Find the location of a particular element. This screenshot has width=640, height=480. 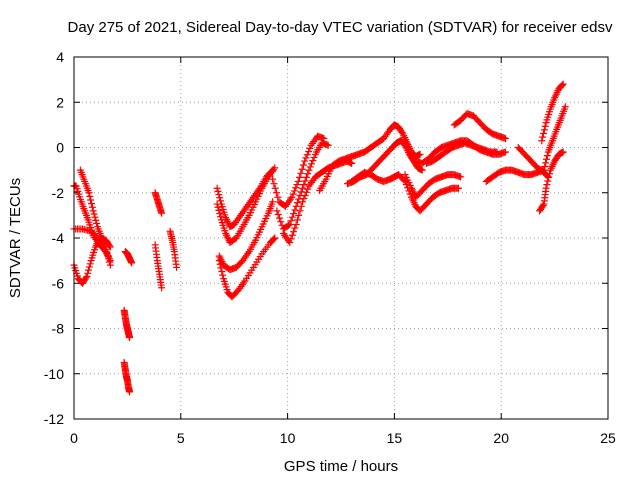

y-tick-label: -4 is located at coordinates (58, 238).